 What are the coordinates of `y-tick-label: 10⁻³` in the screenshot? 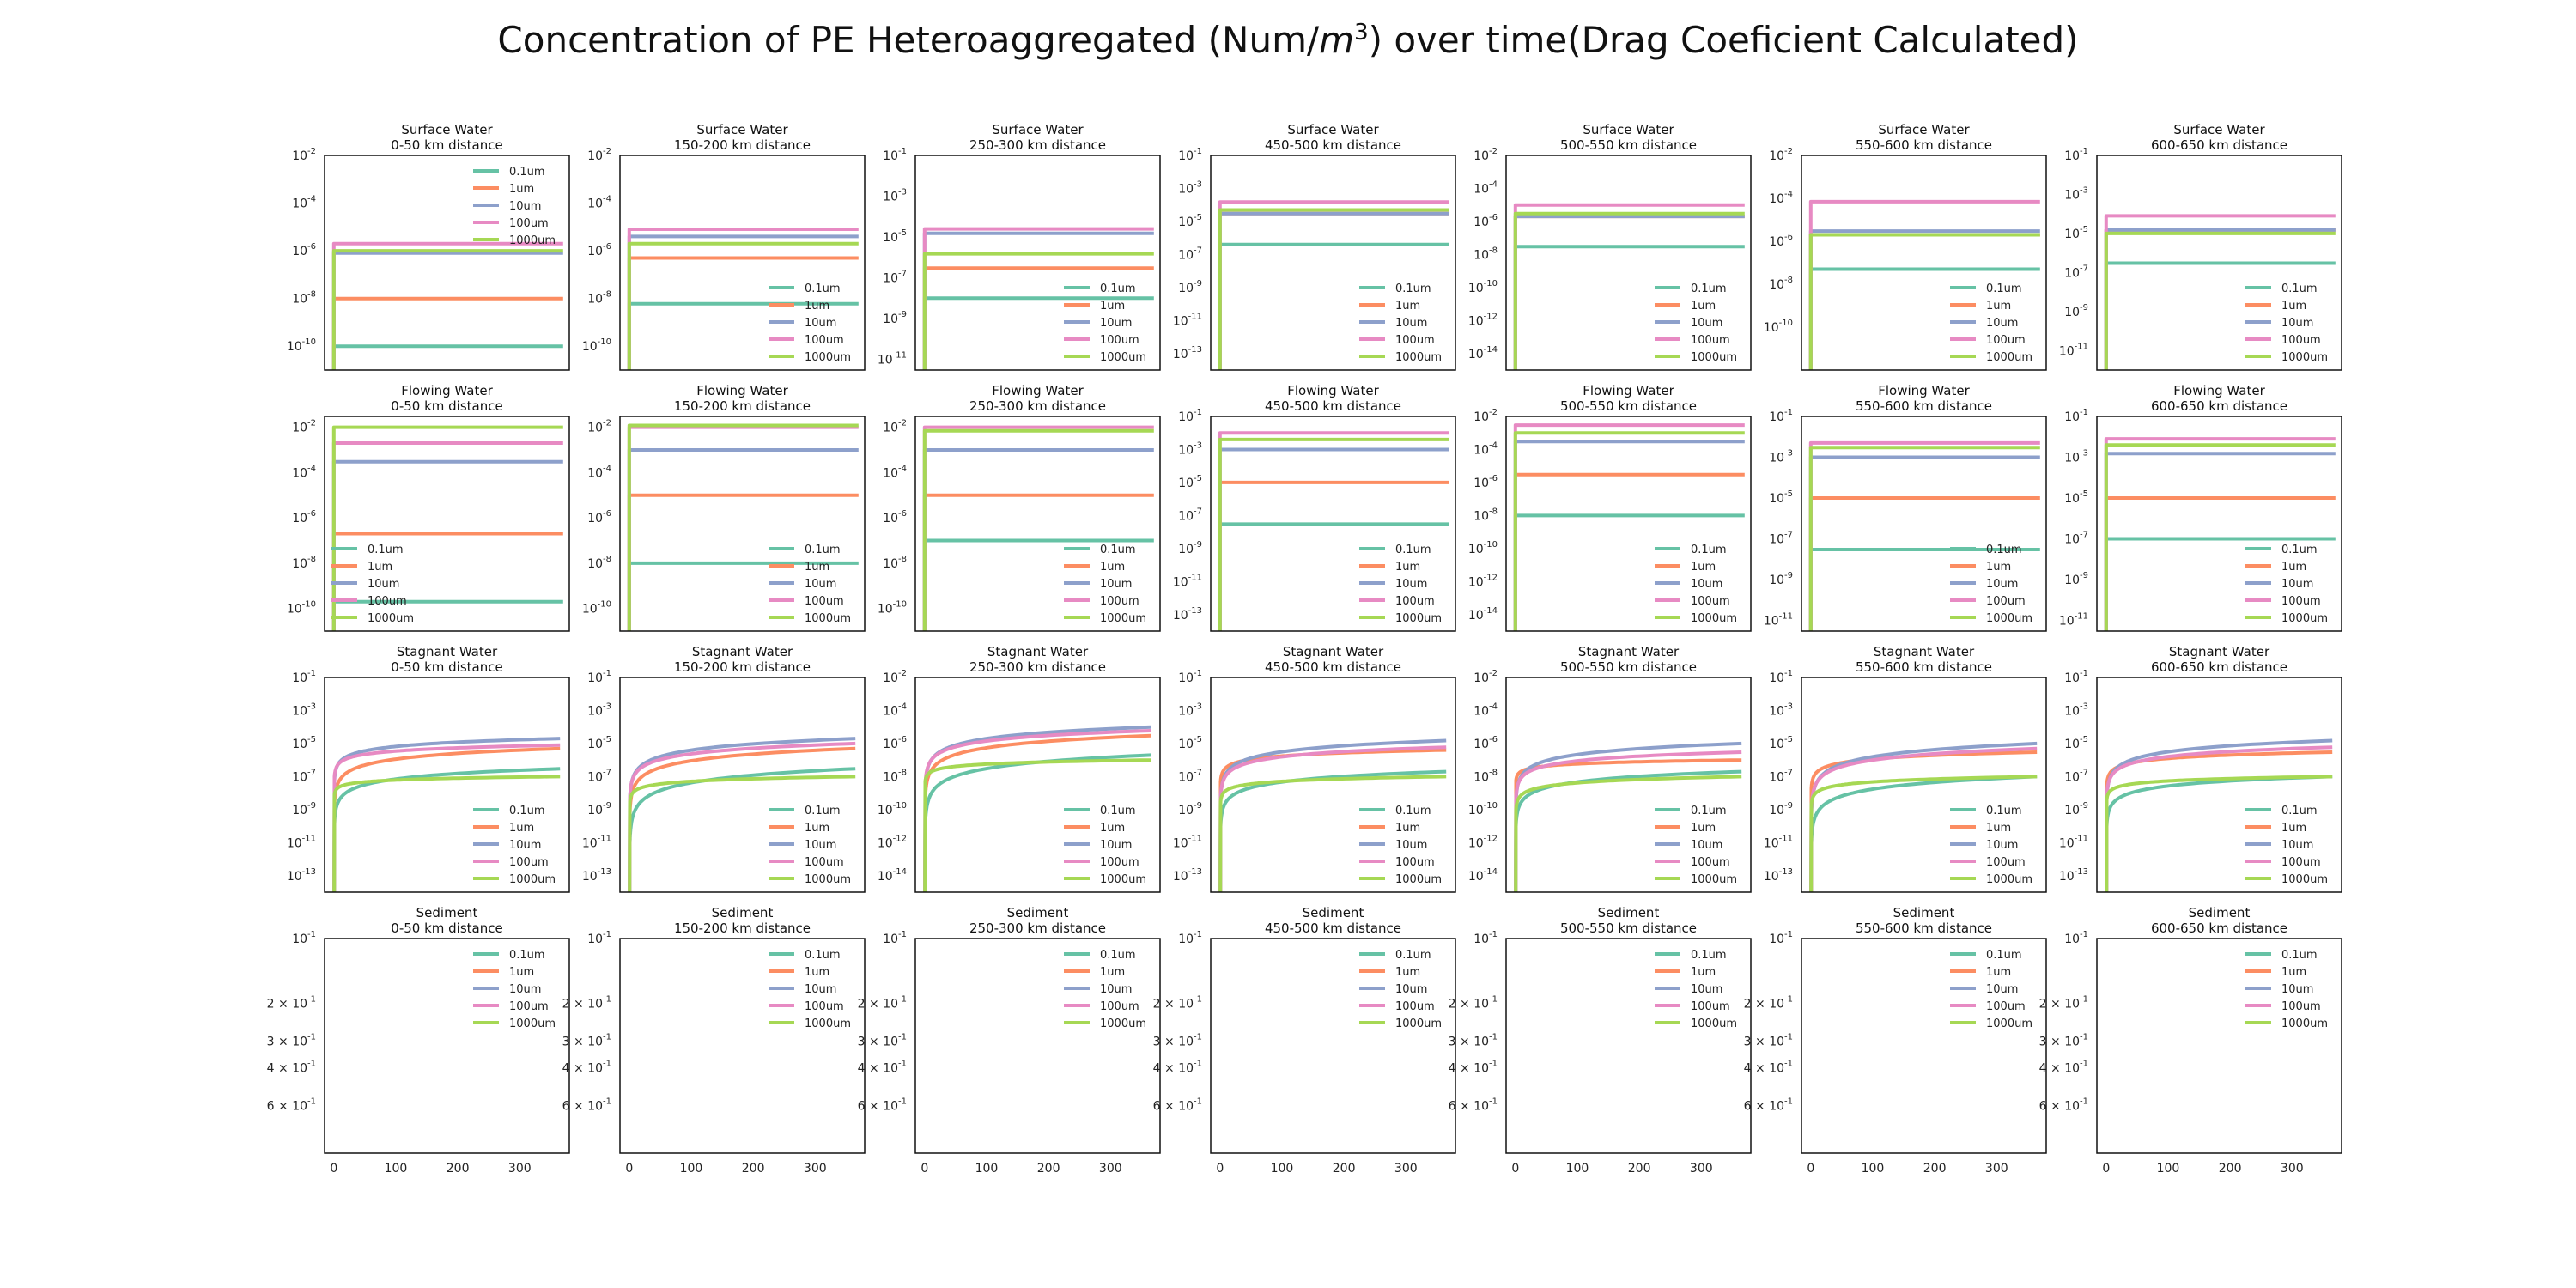 It's located at (1190, 187).